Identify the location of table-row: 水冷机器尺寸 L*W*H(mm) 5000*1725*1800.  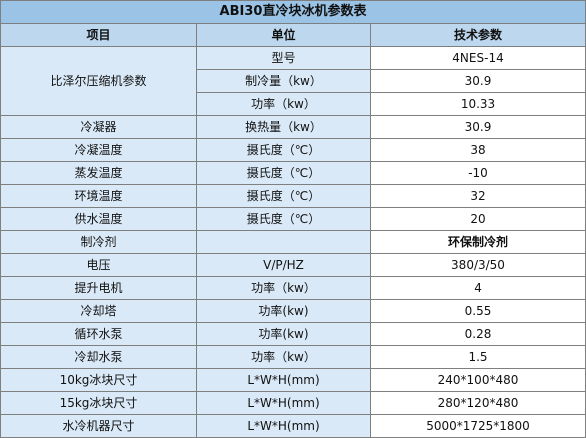
(293, 426).